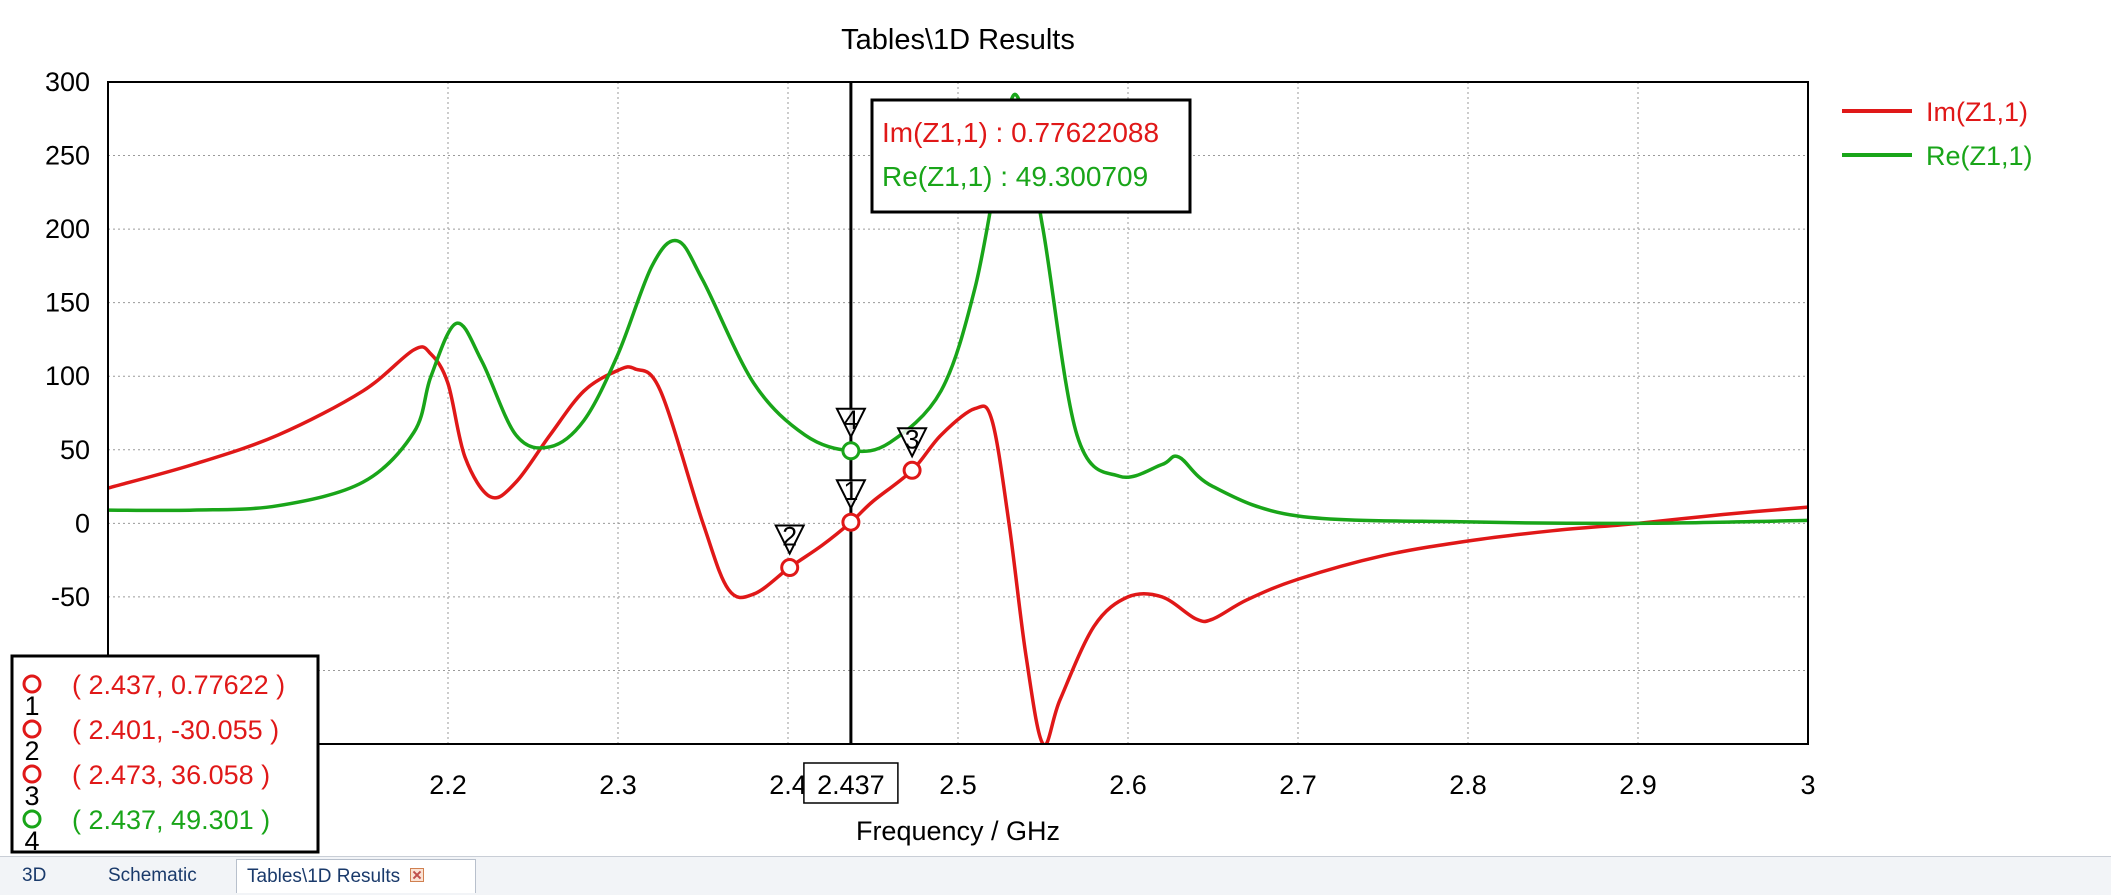  I want to click on marker-table-4-icon, so click(32, 819).